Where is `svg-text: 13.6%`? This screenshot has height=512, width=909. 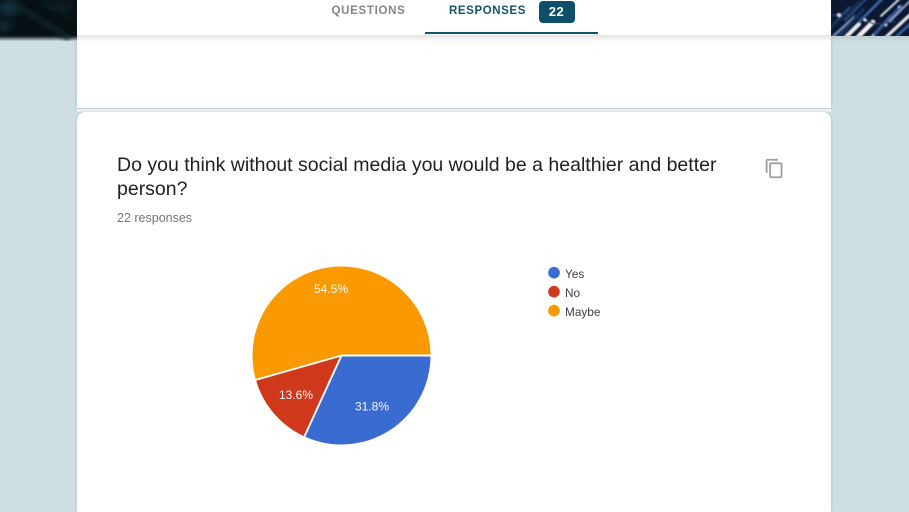 svg-text: 13.6% is located at coordinates (296, 395).